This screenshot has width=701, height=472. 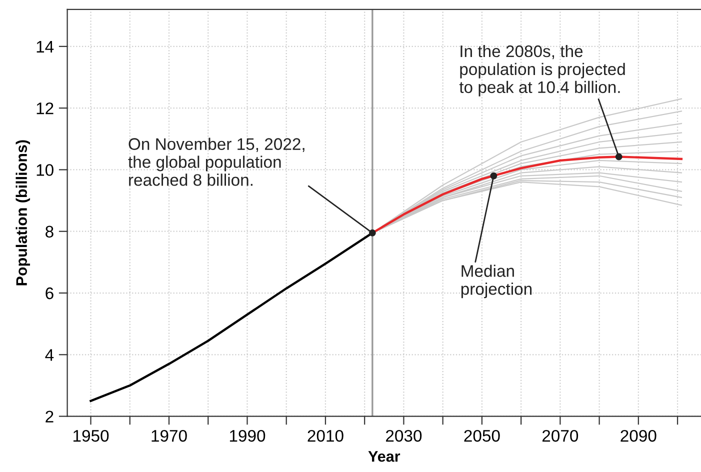 I want to click on y-tick-label: 10, so click(x=45, y=170).